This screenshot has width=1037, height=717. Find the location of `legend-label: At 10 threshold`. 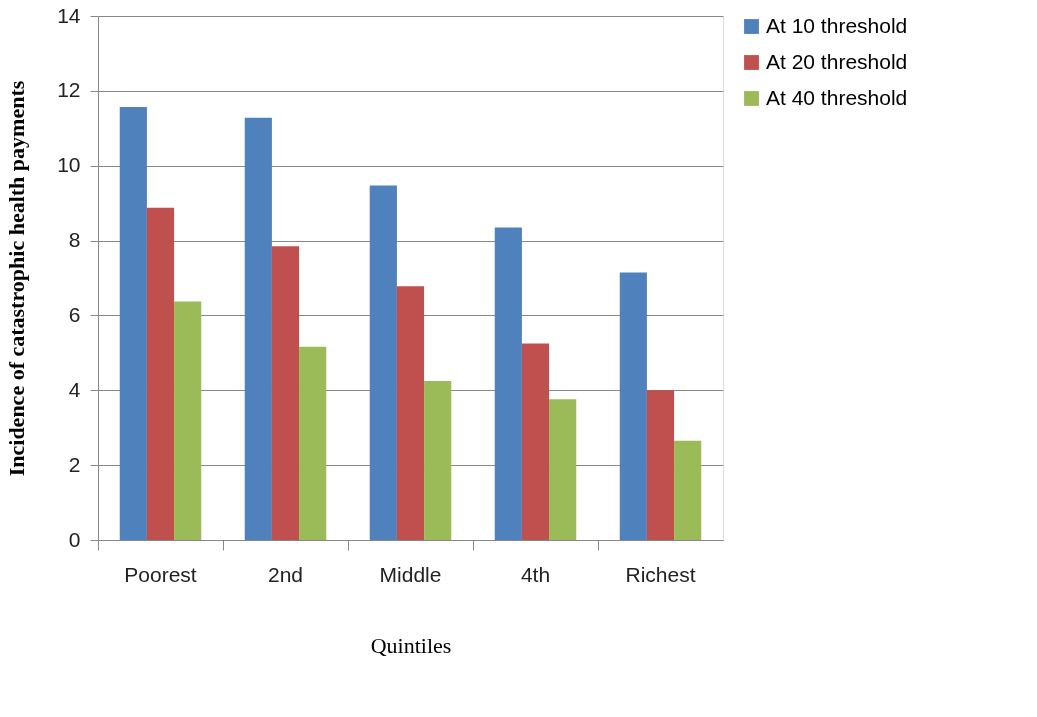

legend-label: At 10 threshold is located at coordinates (837, 25).